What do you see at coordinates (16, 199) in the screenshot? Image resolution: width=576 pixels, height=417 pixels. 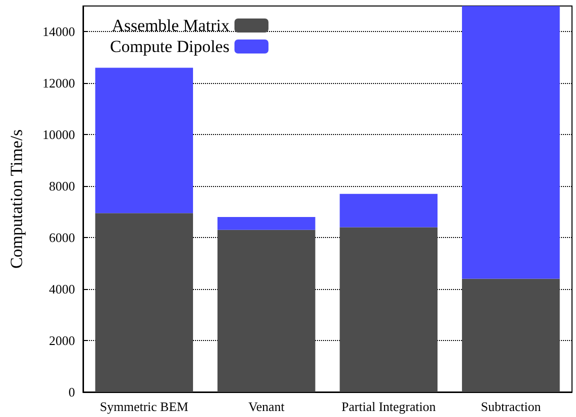 I see `y-axis-title: Computation Time/s` at bounding box center [16, 199].